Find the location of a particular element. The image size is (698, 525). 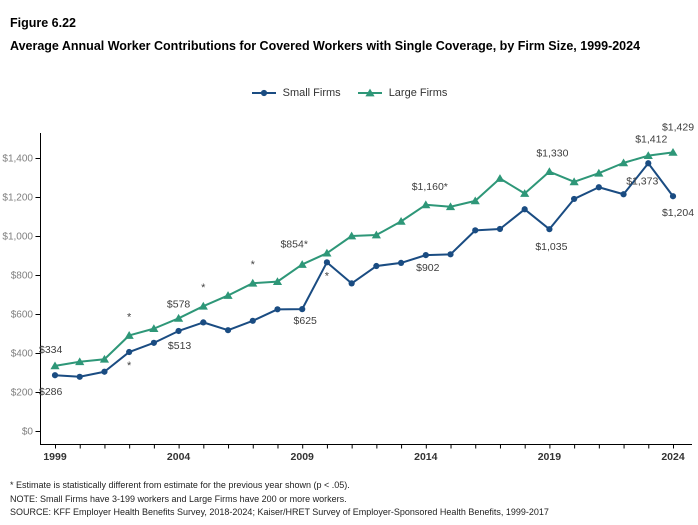

legend-item-large-firms: Large Firms is located at coordinates (402, 93).